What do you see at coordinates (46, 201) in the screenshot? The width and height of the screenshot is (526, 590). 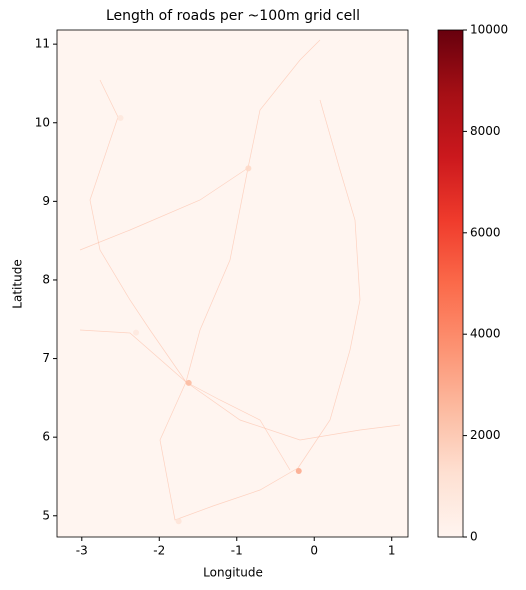 I see `y-tick-label: 9` at bounding box center [46, 201].